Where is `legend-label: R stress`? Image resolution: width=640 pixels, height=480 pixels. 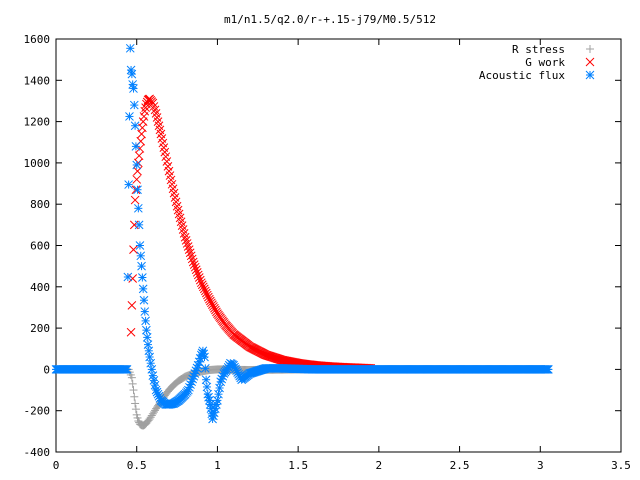
legend-label: R stress is located at coordinates (538, 49).